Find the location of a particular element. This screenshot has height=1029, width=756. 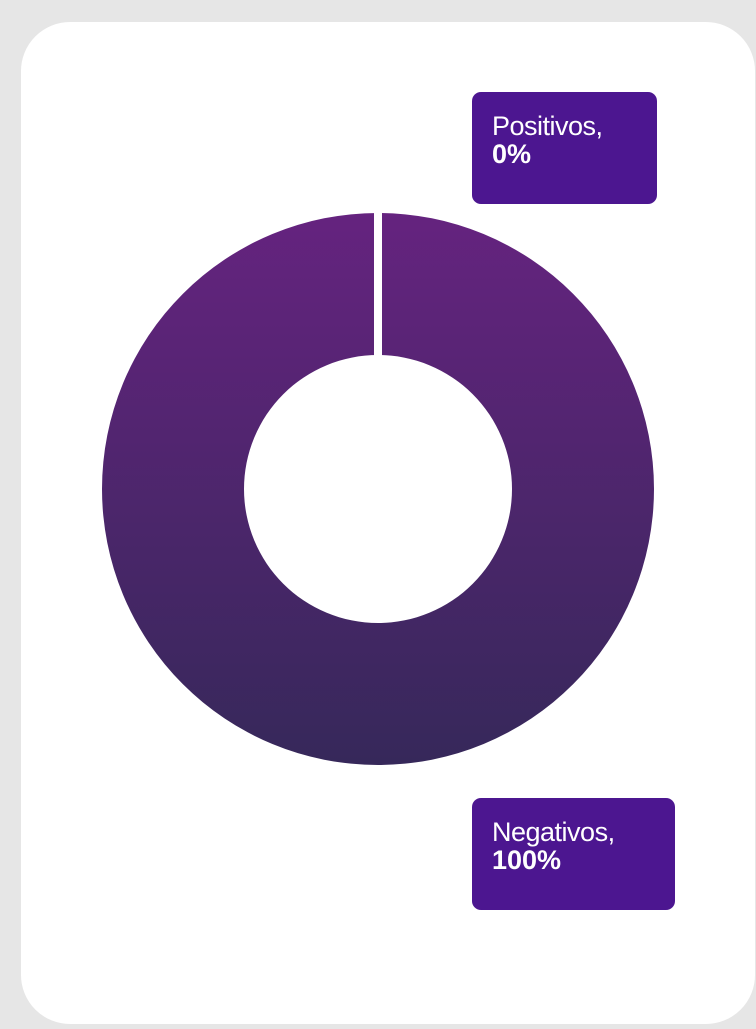

label-positivos-value: 0% is located at coordinates (512, 154).